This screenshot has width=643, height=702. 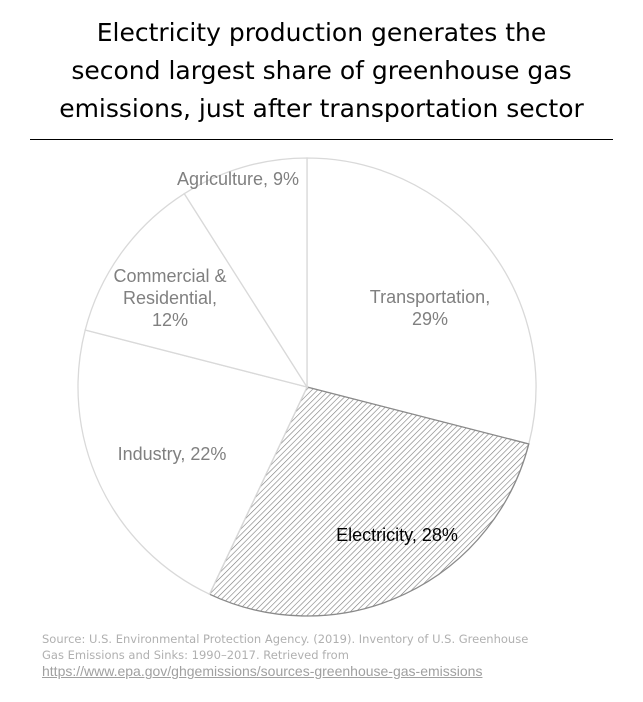 I want to click on slice-label-electricity: Electricity, 28%, so click(x=397, y=535).